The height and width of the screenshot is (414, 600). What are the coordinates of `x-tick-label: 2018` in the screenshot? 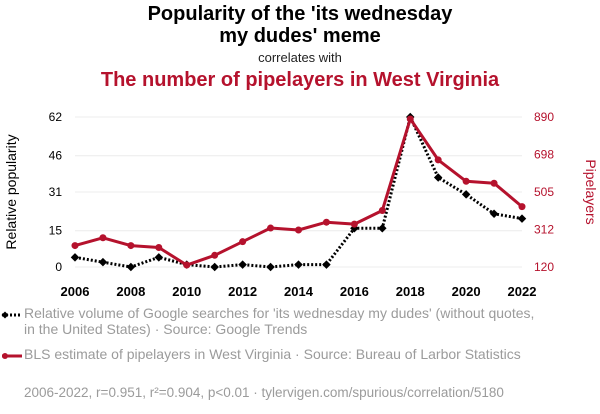 It's located at (410, 291).